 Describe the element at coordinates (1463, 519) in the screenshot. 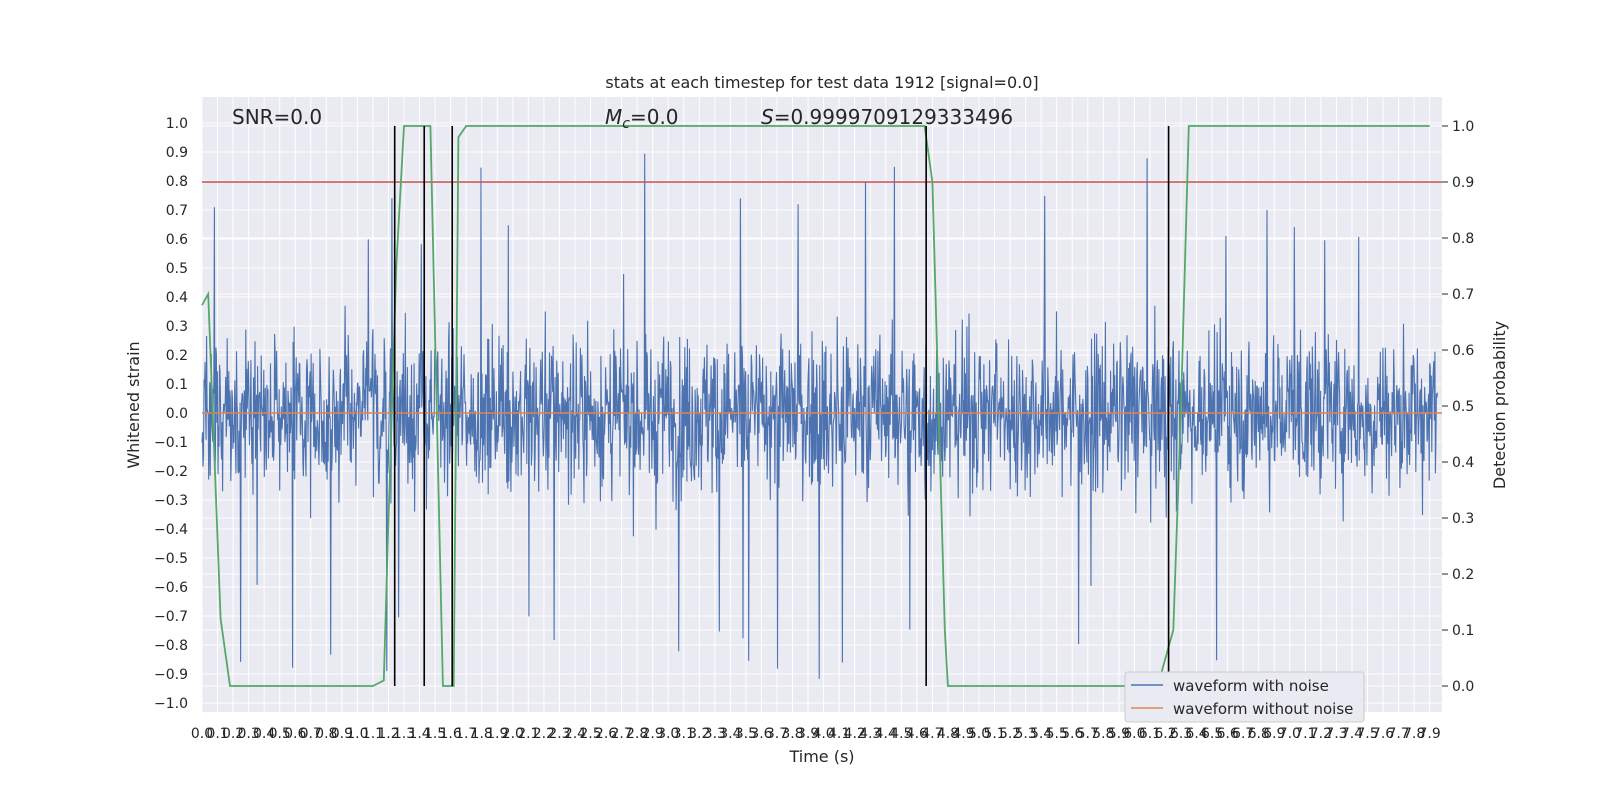

I see `y2-tick-label: 0.3` at that location.